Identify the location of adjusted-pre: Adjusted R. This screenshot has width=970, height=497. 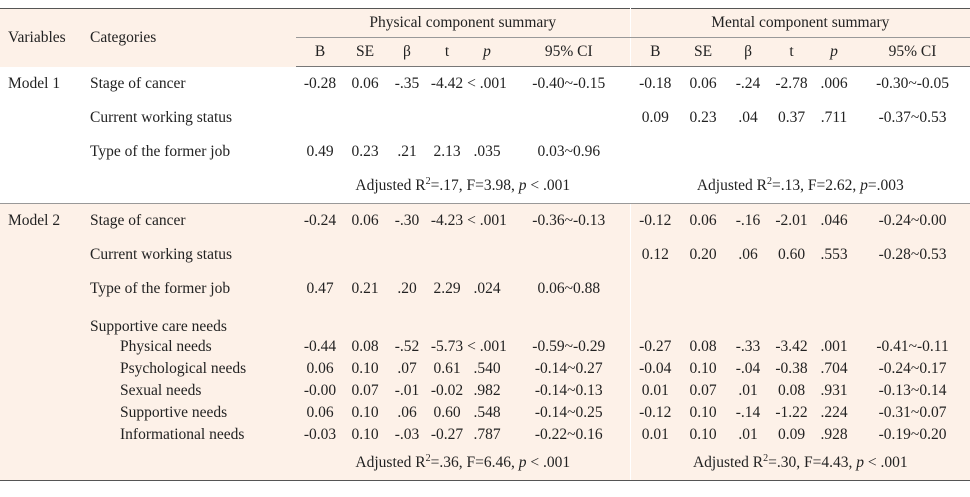
(732, 186).